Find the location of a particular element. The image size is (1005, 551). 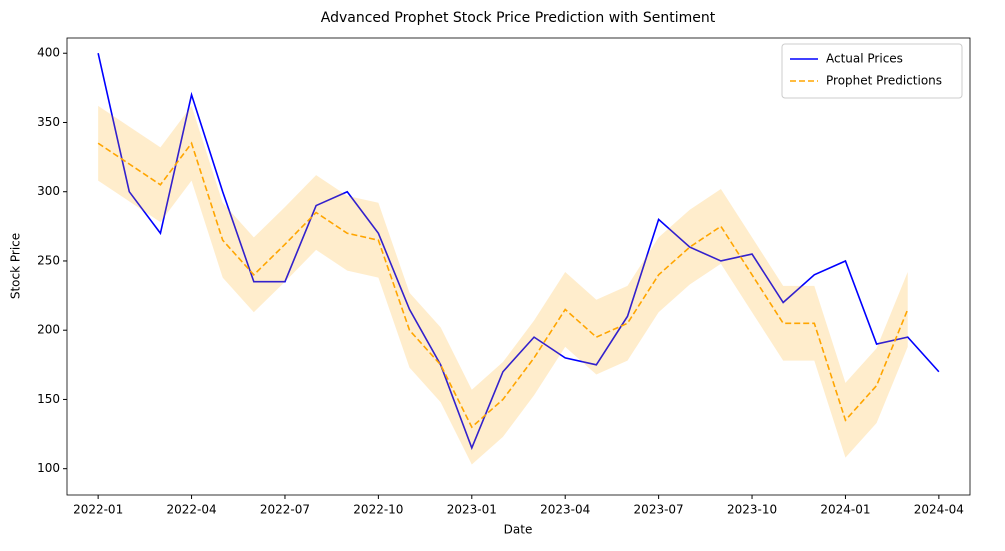

x-tick-label: 2024-01 is located at coordinates (845, 510).